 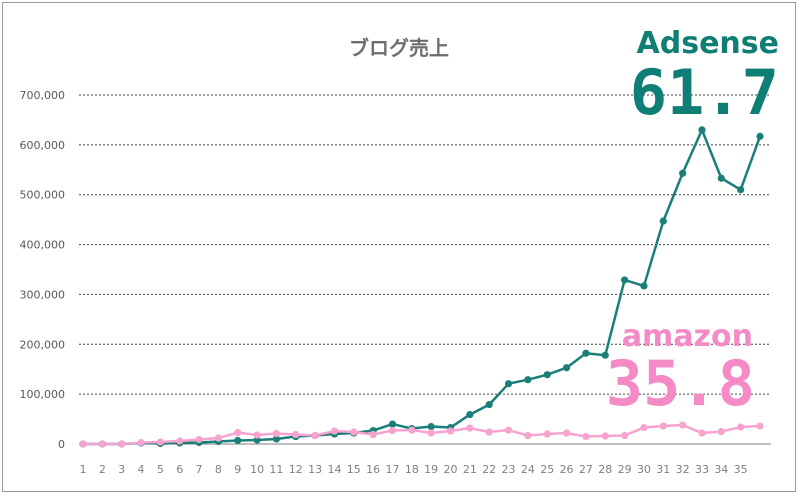 I want to click on x-tick-label: 4, so click(x=141, y=469).